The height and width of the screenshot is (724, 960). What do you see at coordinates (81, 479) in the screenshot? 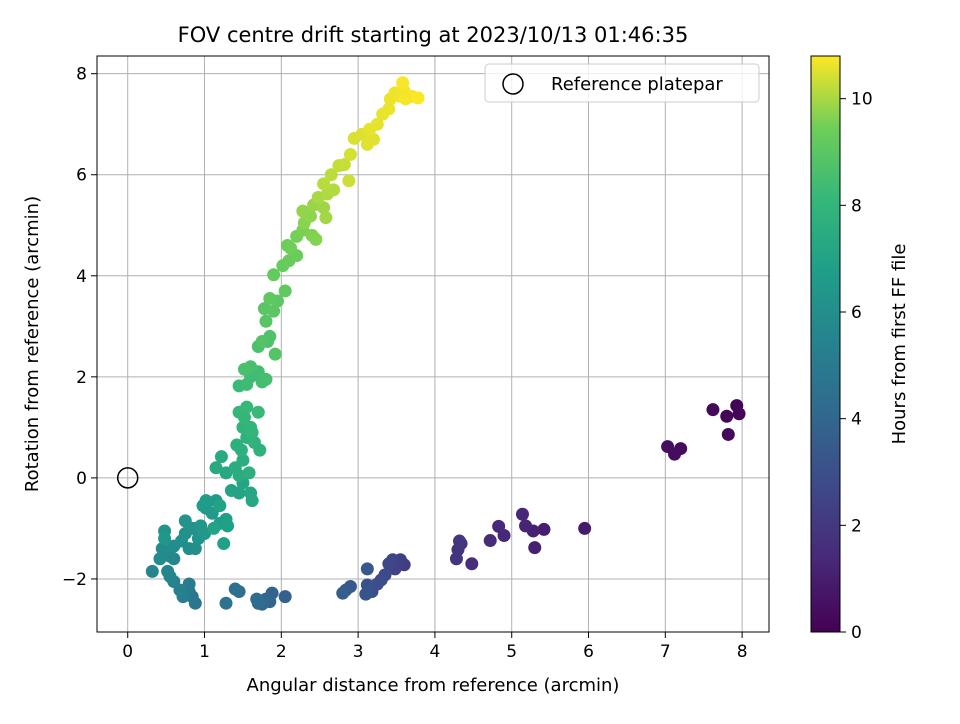
I see `y-tick-label: 0` at bounding box center [81, 479].